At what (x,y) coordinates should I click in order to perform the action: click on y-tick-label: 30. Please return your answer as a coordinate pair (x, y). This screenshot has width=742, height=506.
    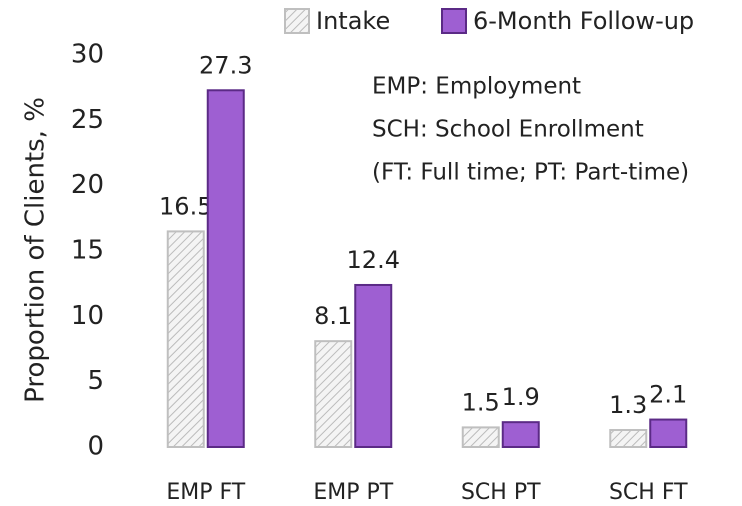
    Looking at the image, I should click on (87, 55).